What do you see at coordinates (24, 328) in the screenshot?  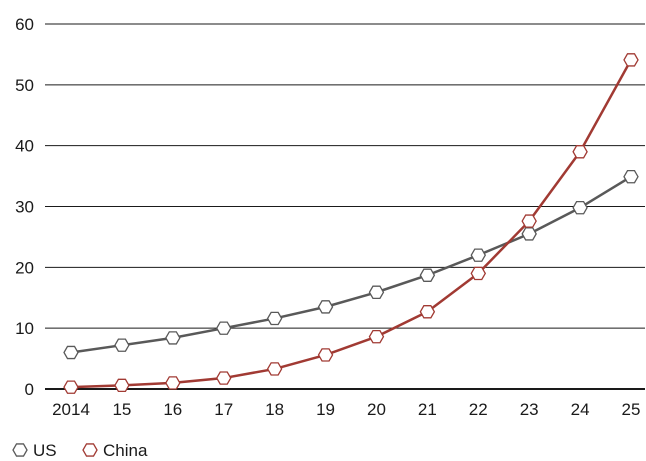 I see `y-tick-label-10: 10` at bounding box center [24, 328].